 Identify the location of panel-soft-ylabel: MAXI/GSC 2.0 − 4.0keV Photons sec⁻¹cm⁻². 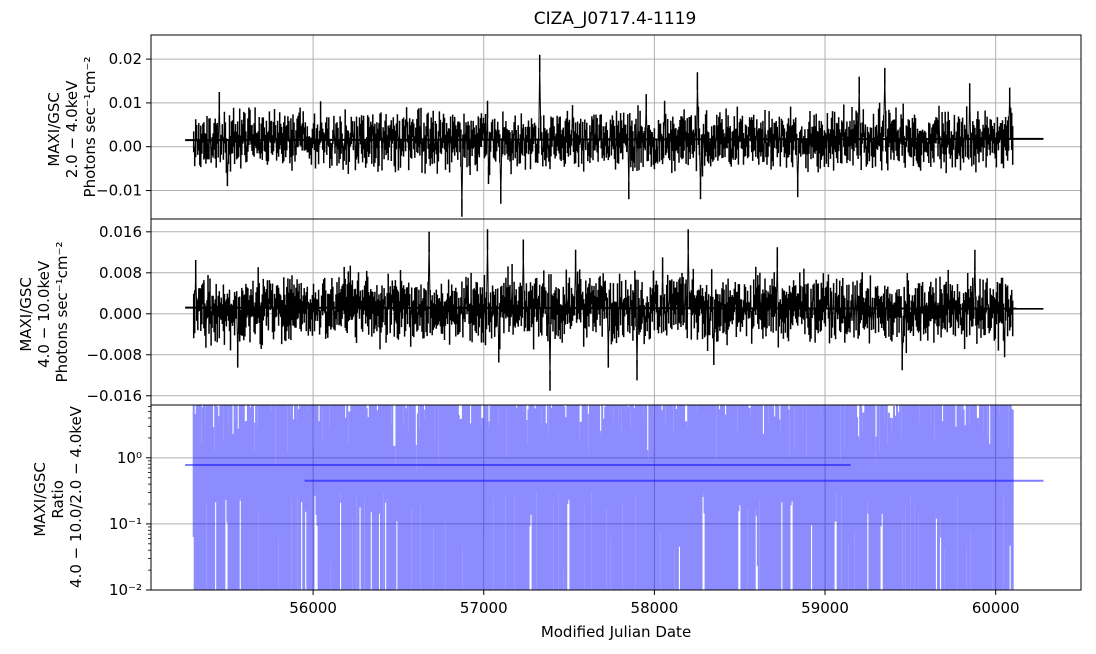
(72, 127).